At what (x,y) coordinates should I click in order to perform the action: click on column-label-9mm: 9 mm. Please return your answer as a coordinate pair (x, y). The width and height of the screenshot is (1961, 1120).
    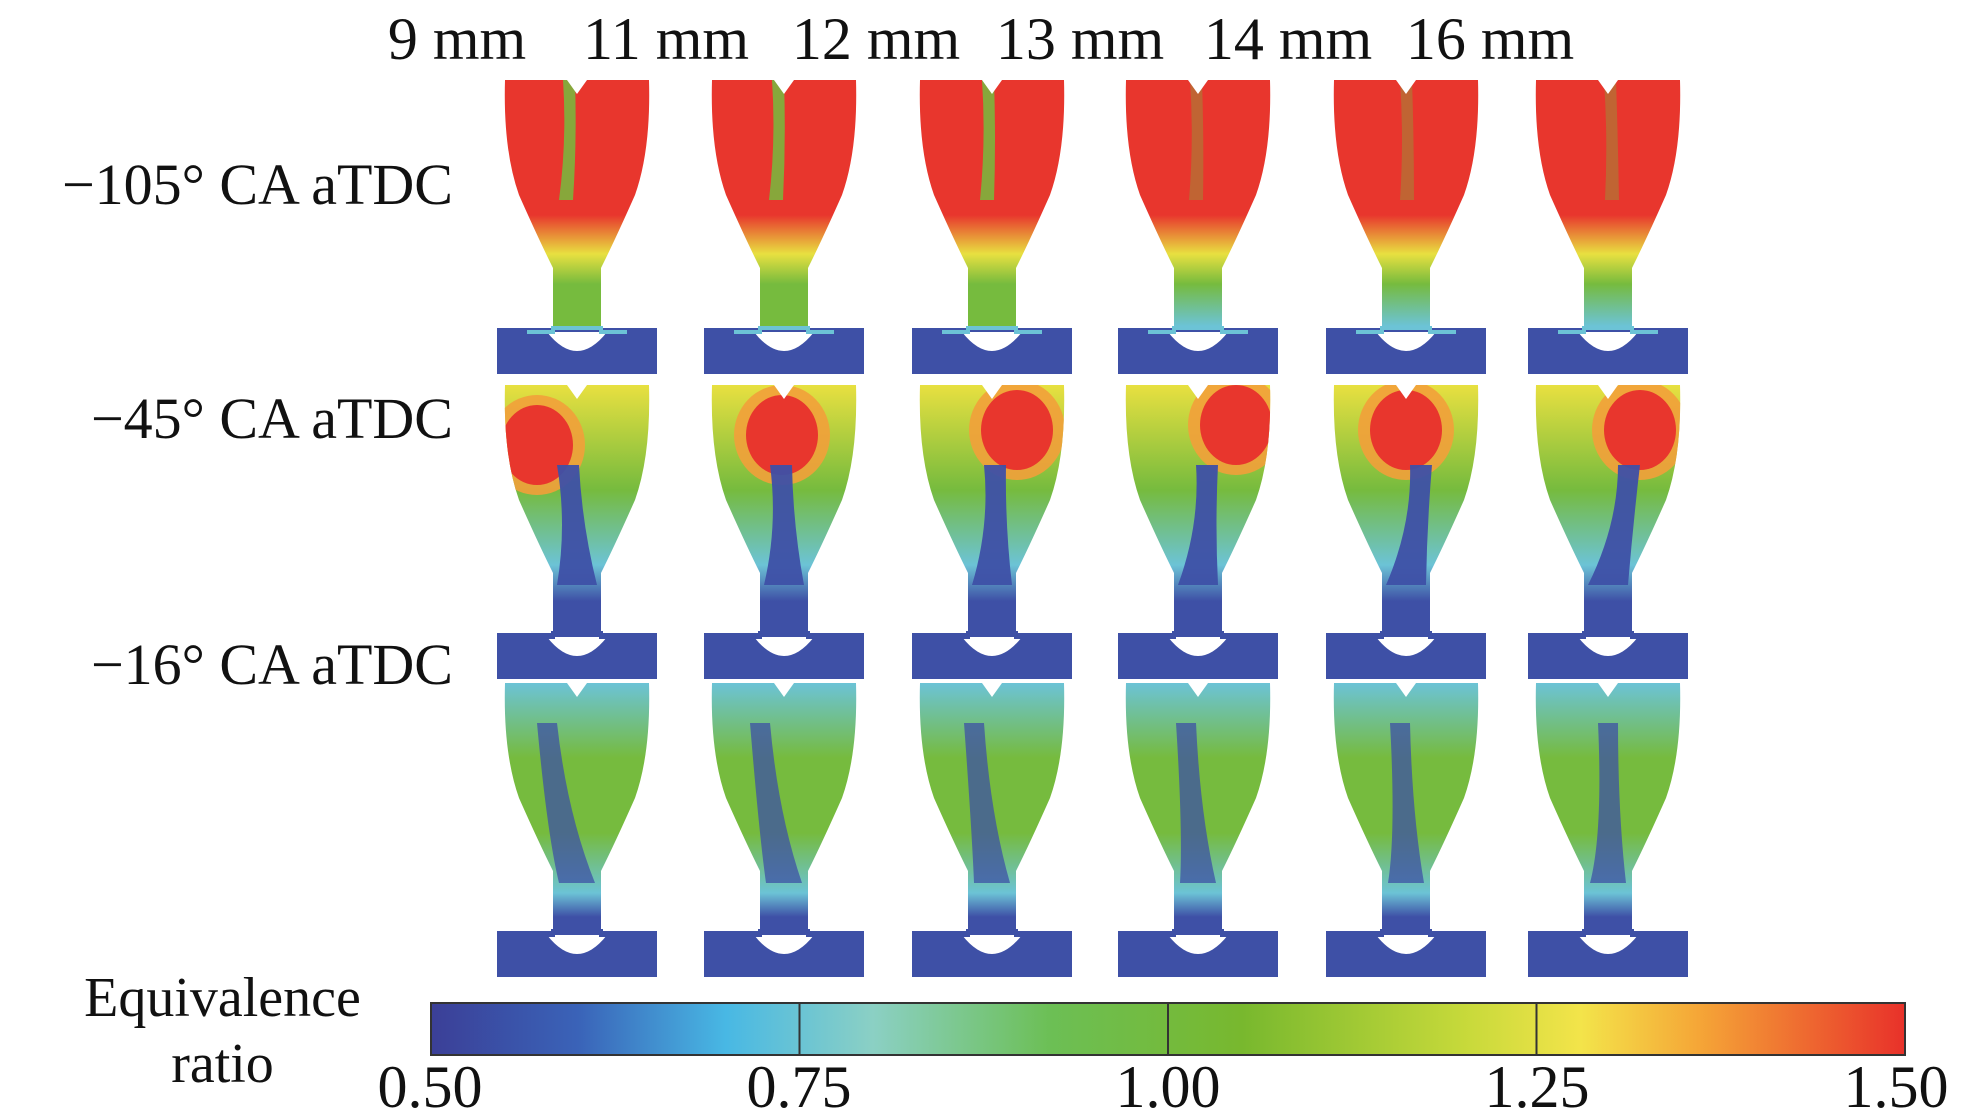
    Looking at the image, I should click on (457, 39).